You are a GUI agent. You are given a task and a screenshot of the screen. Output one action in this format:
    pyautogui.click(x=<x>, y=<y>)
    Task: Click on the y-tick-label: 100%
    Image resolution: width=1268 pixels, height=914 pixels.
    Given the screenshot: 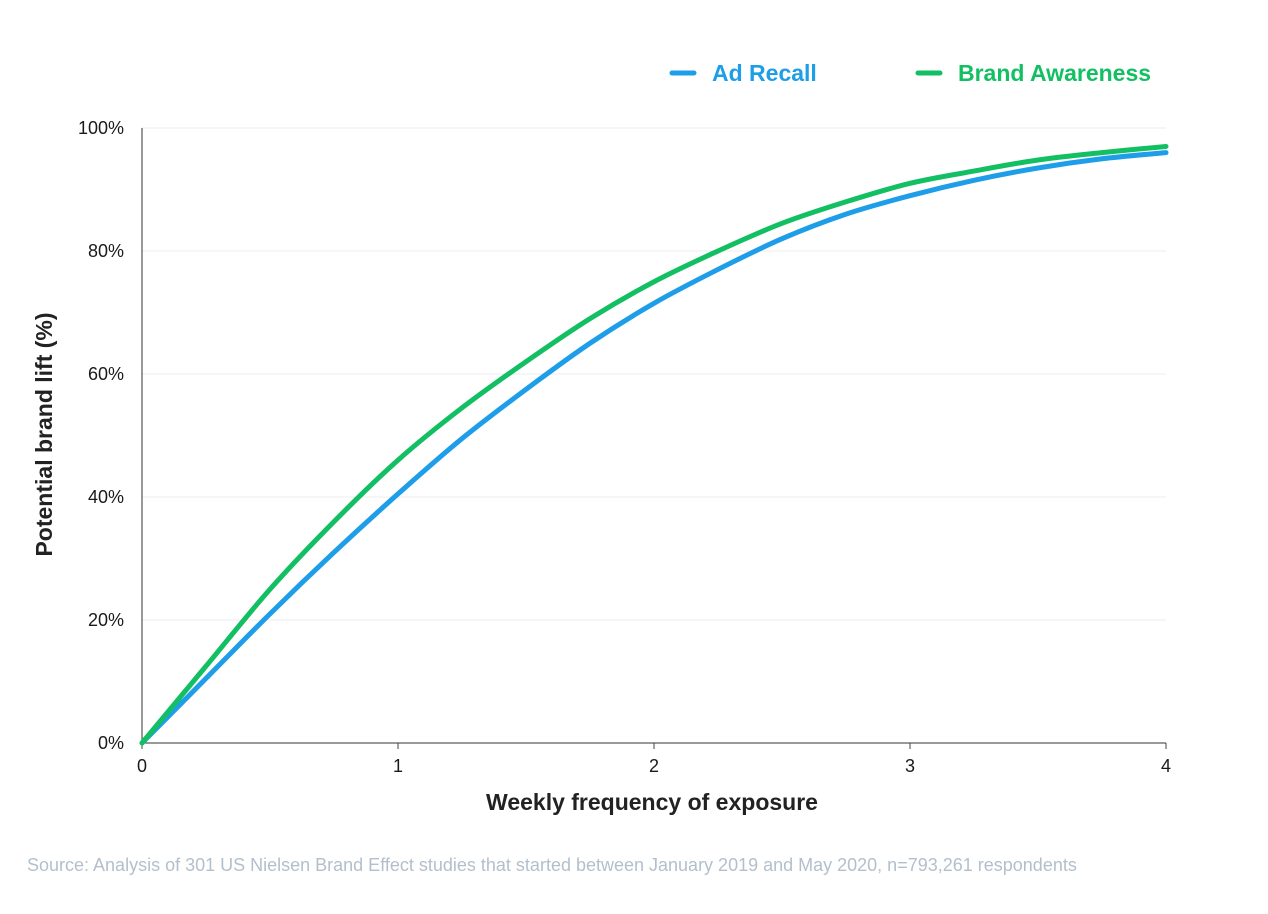 What is the action you would take?
    pyautogui.click(x=101, y=128)
    